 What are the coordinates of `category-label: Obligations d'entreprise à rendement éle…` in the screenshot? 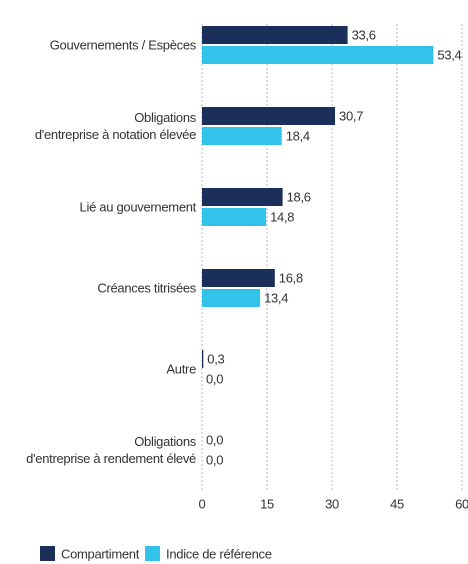 It's located at (111, 450).